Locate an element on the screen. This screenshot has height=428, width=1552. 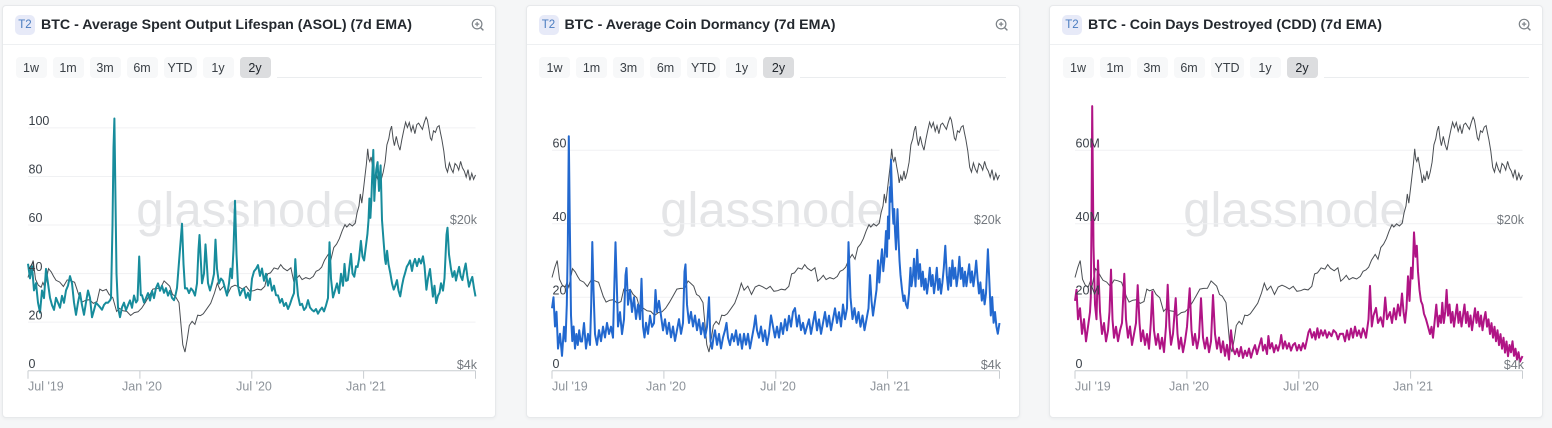
svg-text: 40M is located at coordinates (1088, 217).